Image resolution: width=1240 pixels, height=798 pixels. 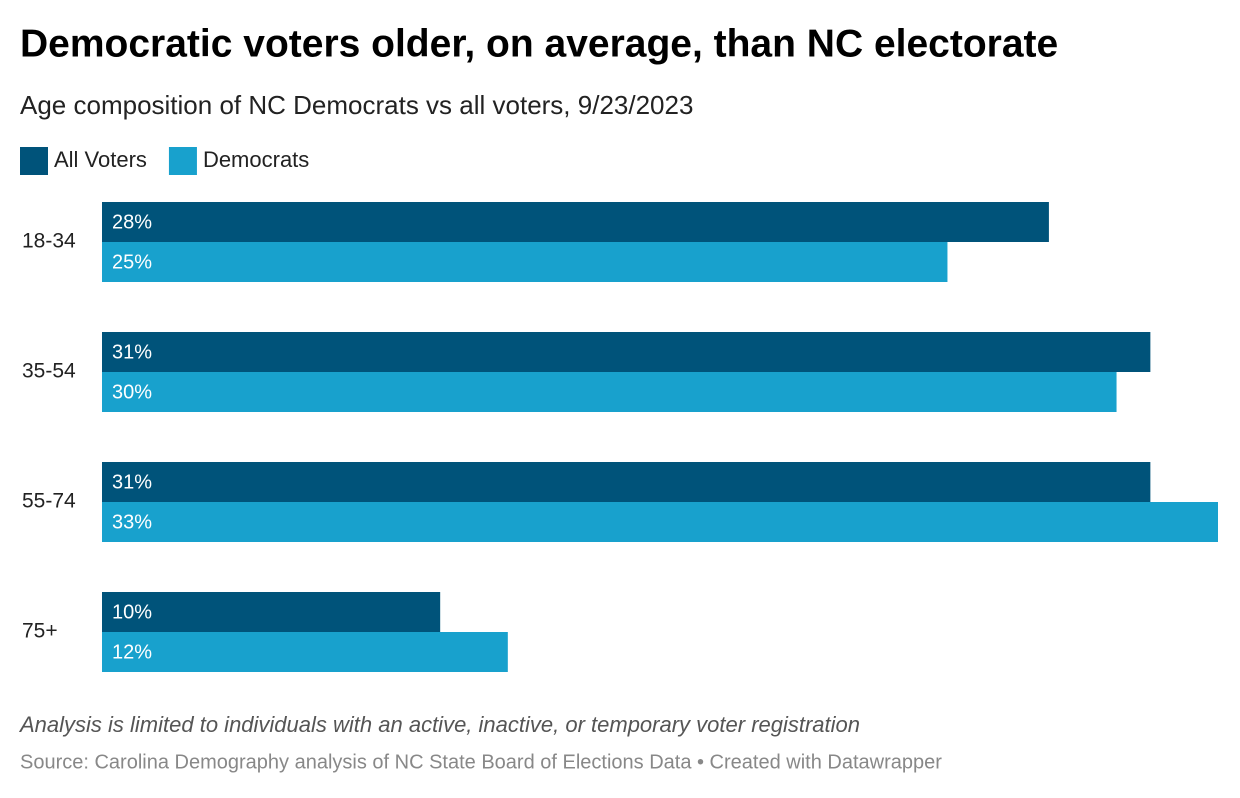 I want to click on value-label: 33%, so click(x=132, y=522).